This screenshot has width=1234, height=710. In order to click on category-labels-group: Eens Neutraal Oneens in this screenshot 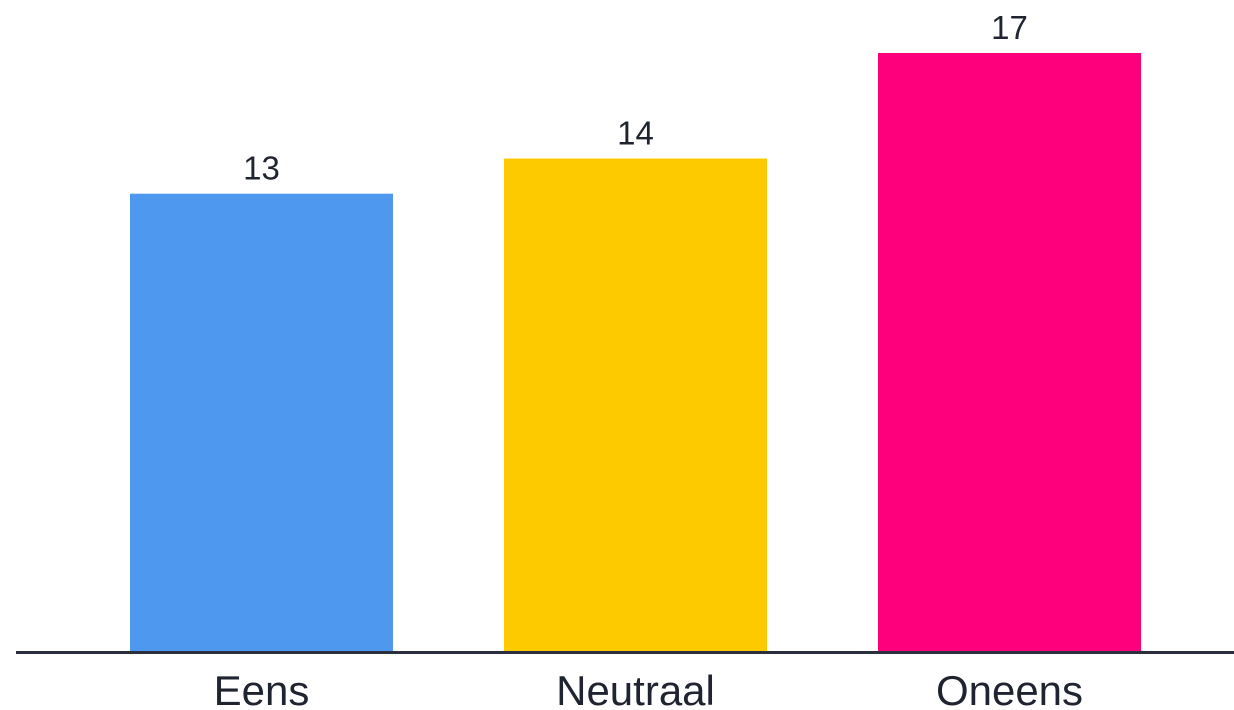, I will do `click(648, 688)`.